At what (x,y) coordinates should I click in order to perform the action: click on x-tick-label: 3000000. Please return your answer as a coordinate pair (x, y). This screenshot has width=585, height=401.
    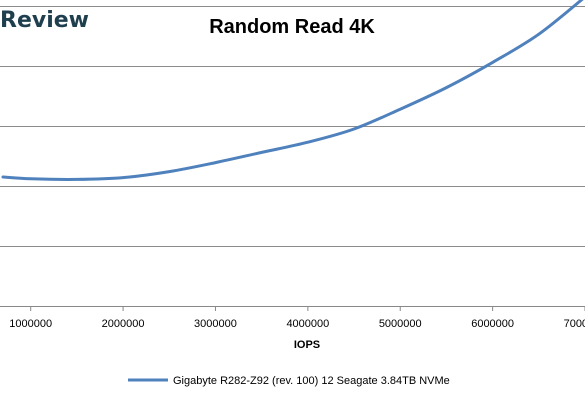
    Looking at the image, I should click on (215, 324).